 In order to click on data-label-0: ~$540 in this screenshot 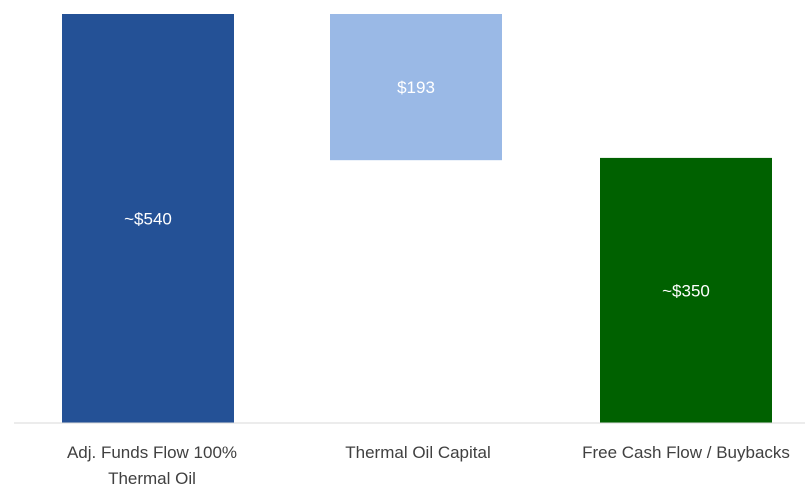, I will do `click(148, 219)`.